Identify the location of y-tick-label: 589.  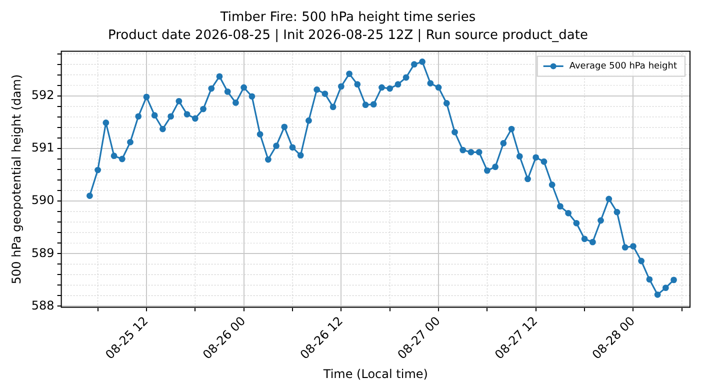
(42, 253).